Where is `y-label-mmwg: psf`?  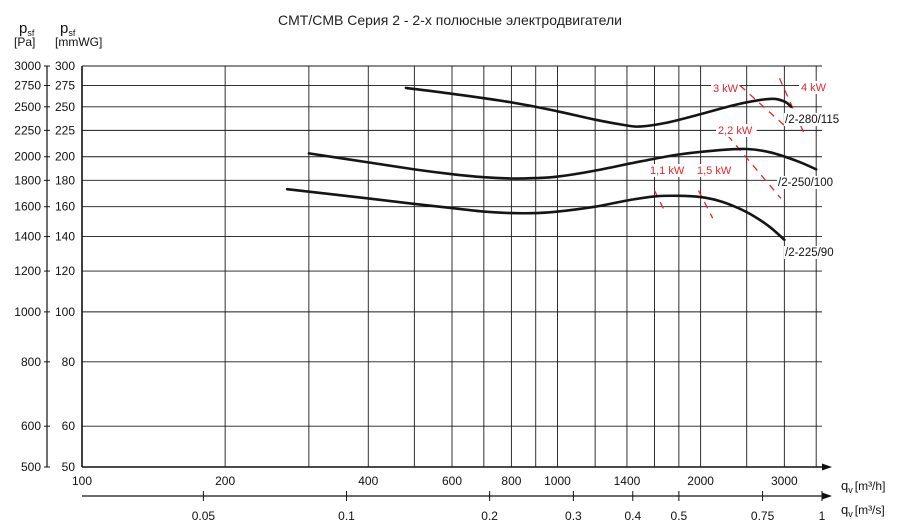
y-label-mmwg: psf is located at coordinates (68, 29).